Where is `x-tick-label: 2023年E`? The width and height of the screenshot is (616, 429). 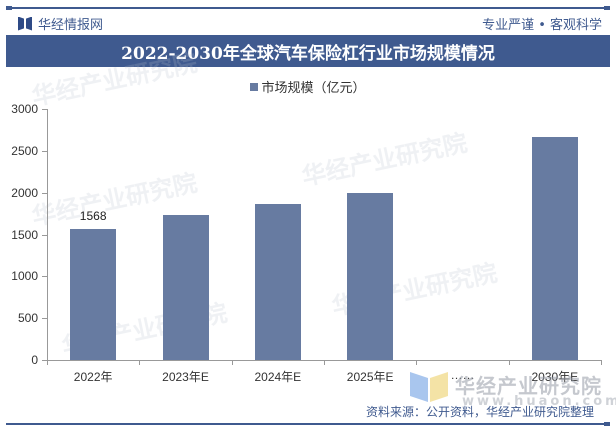 x-tick-label: 2023年E is located at coordinates (185, 377).